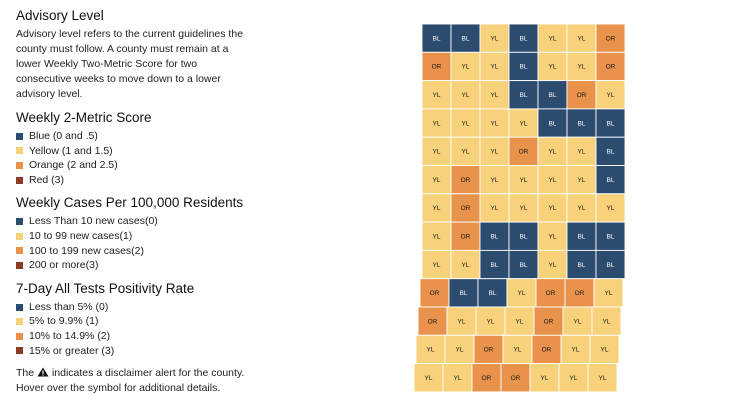  Describe the element at coordinates (19, 351) in the screenshot. I see `red-swatch` at that location.